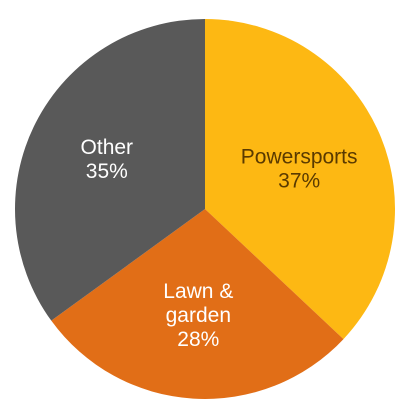 The height and width of the screenshot is (399, 395). What do you see at coordinates (299, 156) in the screenshot?
I see `pie-slice-0-label: Powersports` at bounding box center [299, 156].